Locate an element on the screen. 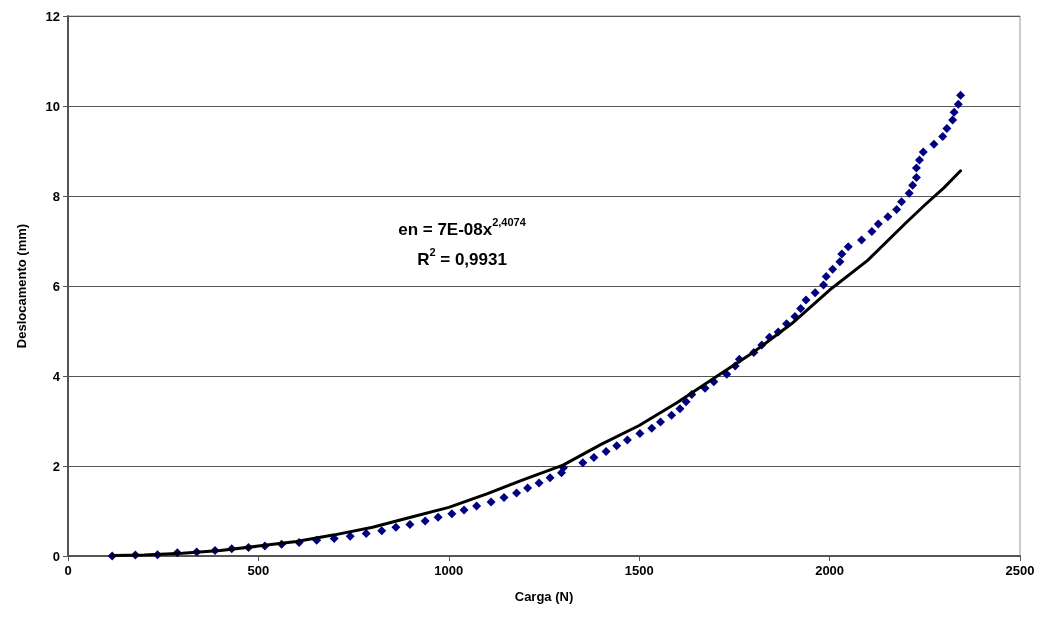 This screenshot has height=623, width=1047. x-tick-label: 500 is located at coordinates (258, 570).